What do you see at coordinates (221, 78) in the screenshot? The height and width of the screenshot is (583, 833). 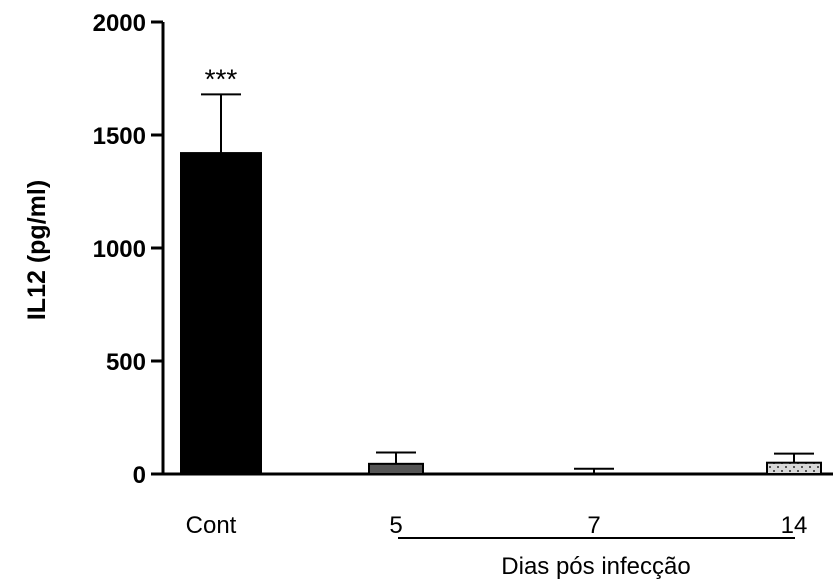 I see `significance-annotation: ***` at bounding box center [221, 78].